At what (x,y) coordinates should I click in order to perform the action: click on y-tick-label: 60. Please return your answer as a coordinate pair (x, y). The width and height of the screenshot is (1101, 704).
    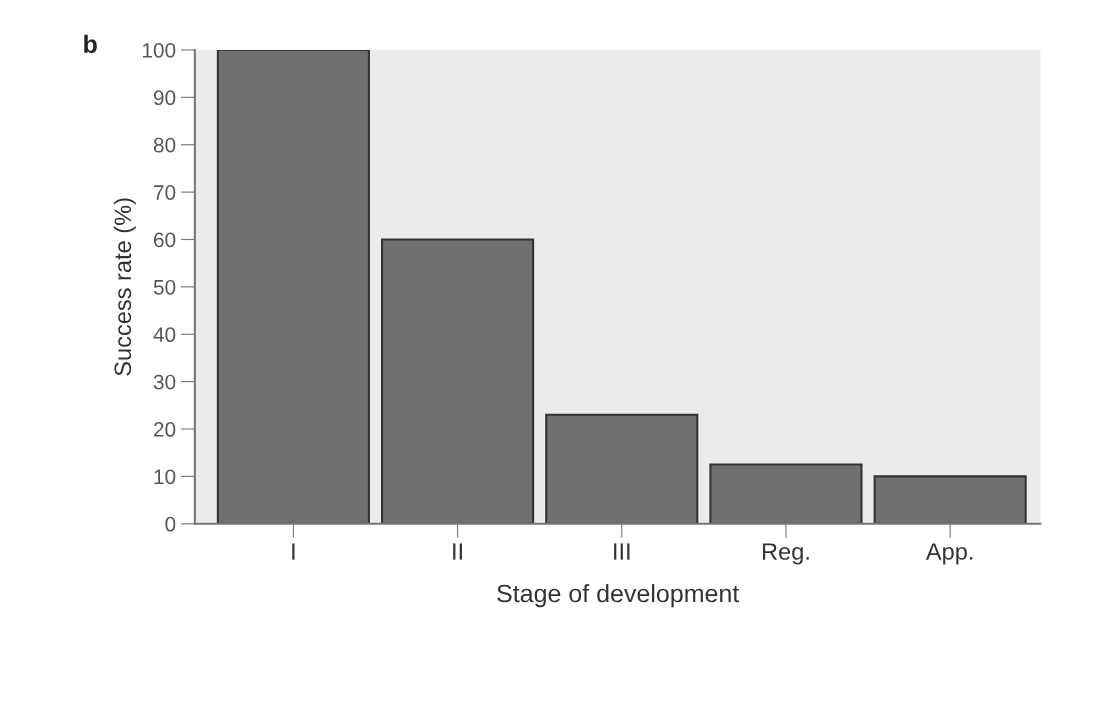
    Looking at the image, I should click on (165, 240).